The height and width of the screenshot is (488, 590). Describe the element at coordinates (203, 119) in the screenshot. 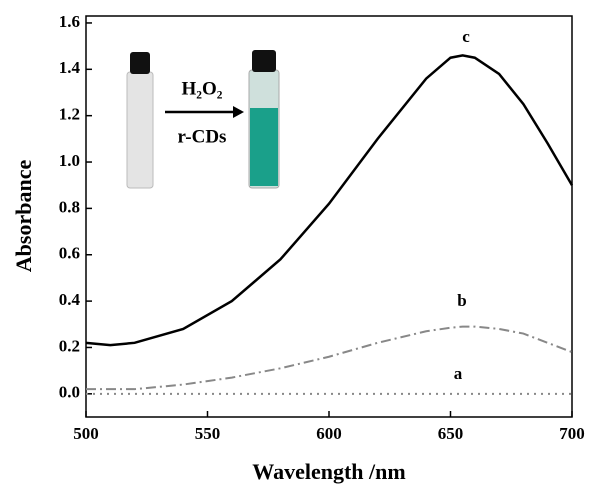

I see `inset: H₂O₂ r-CDs` at that location.